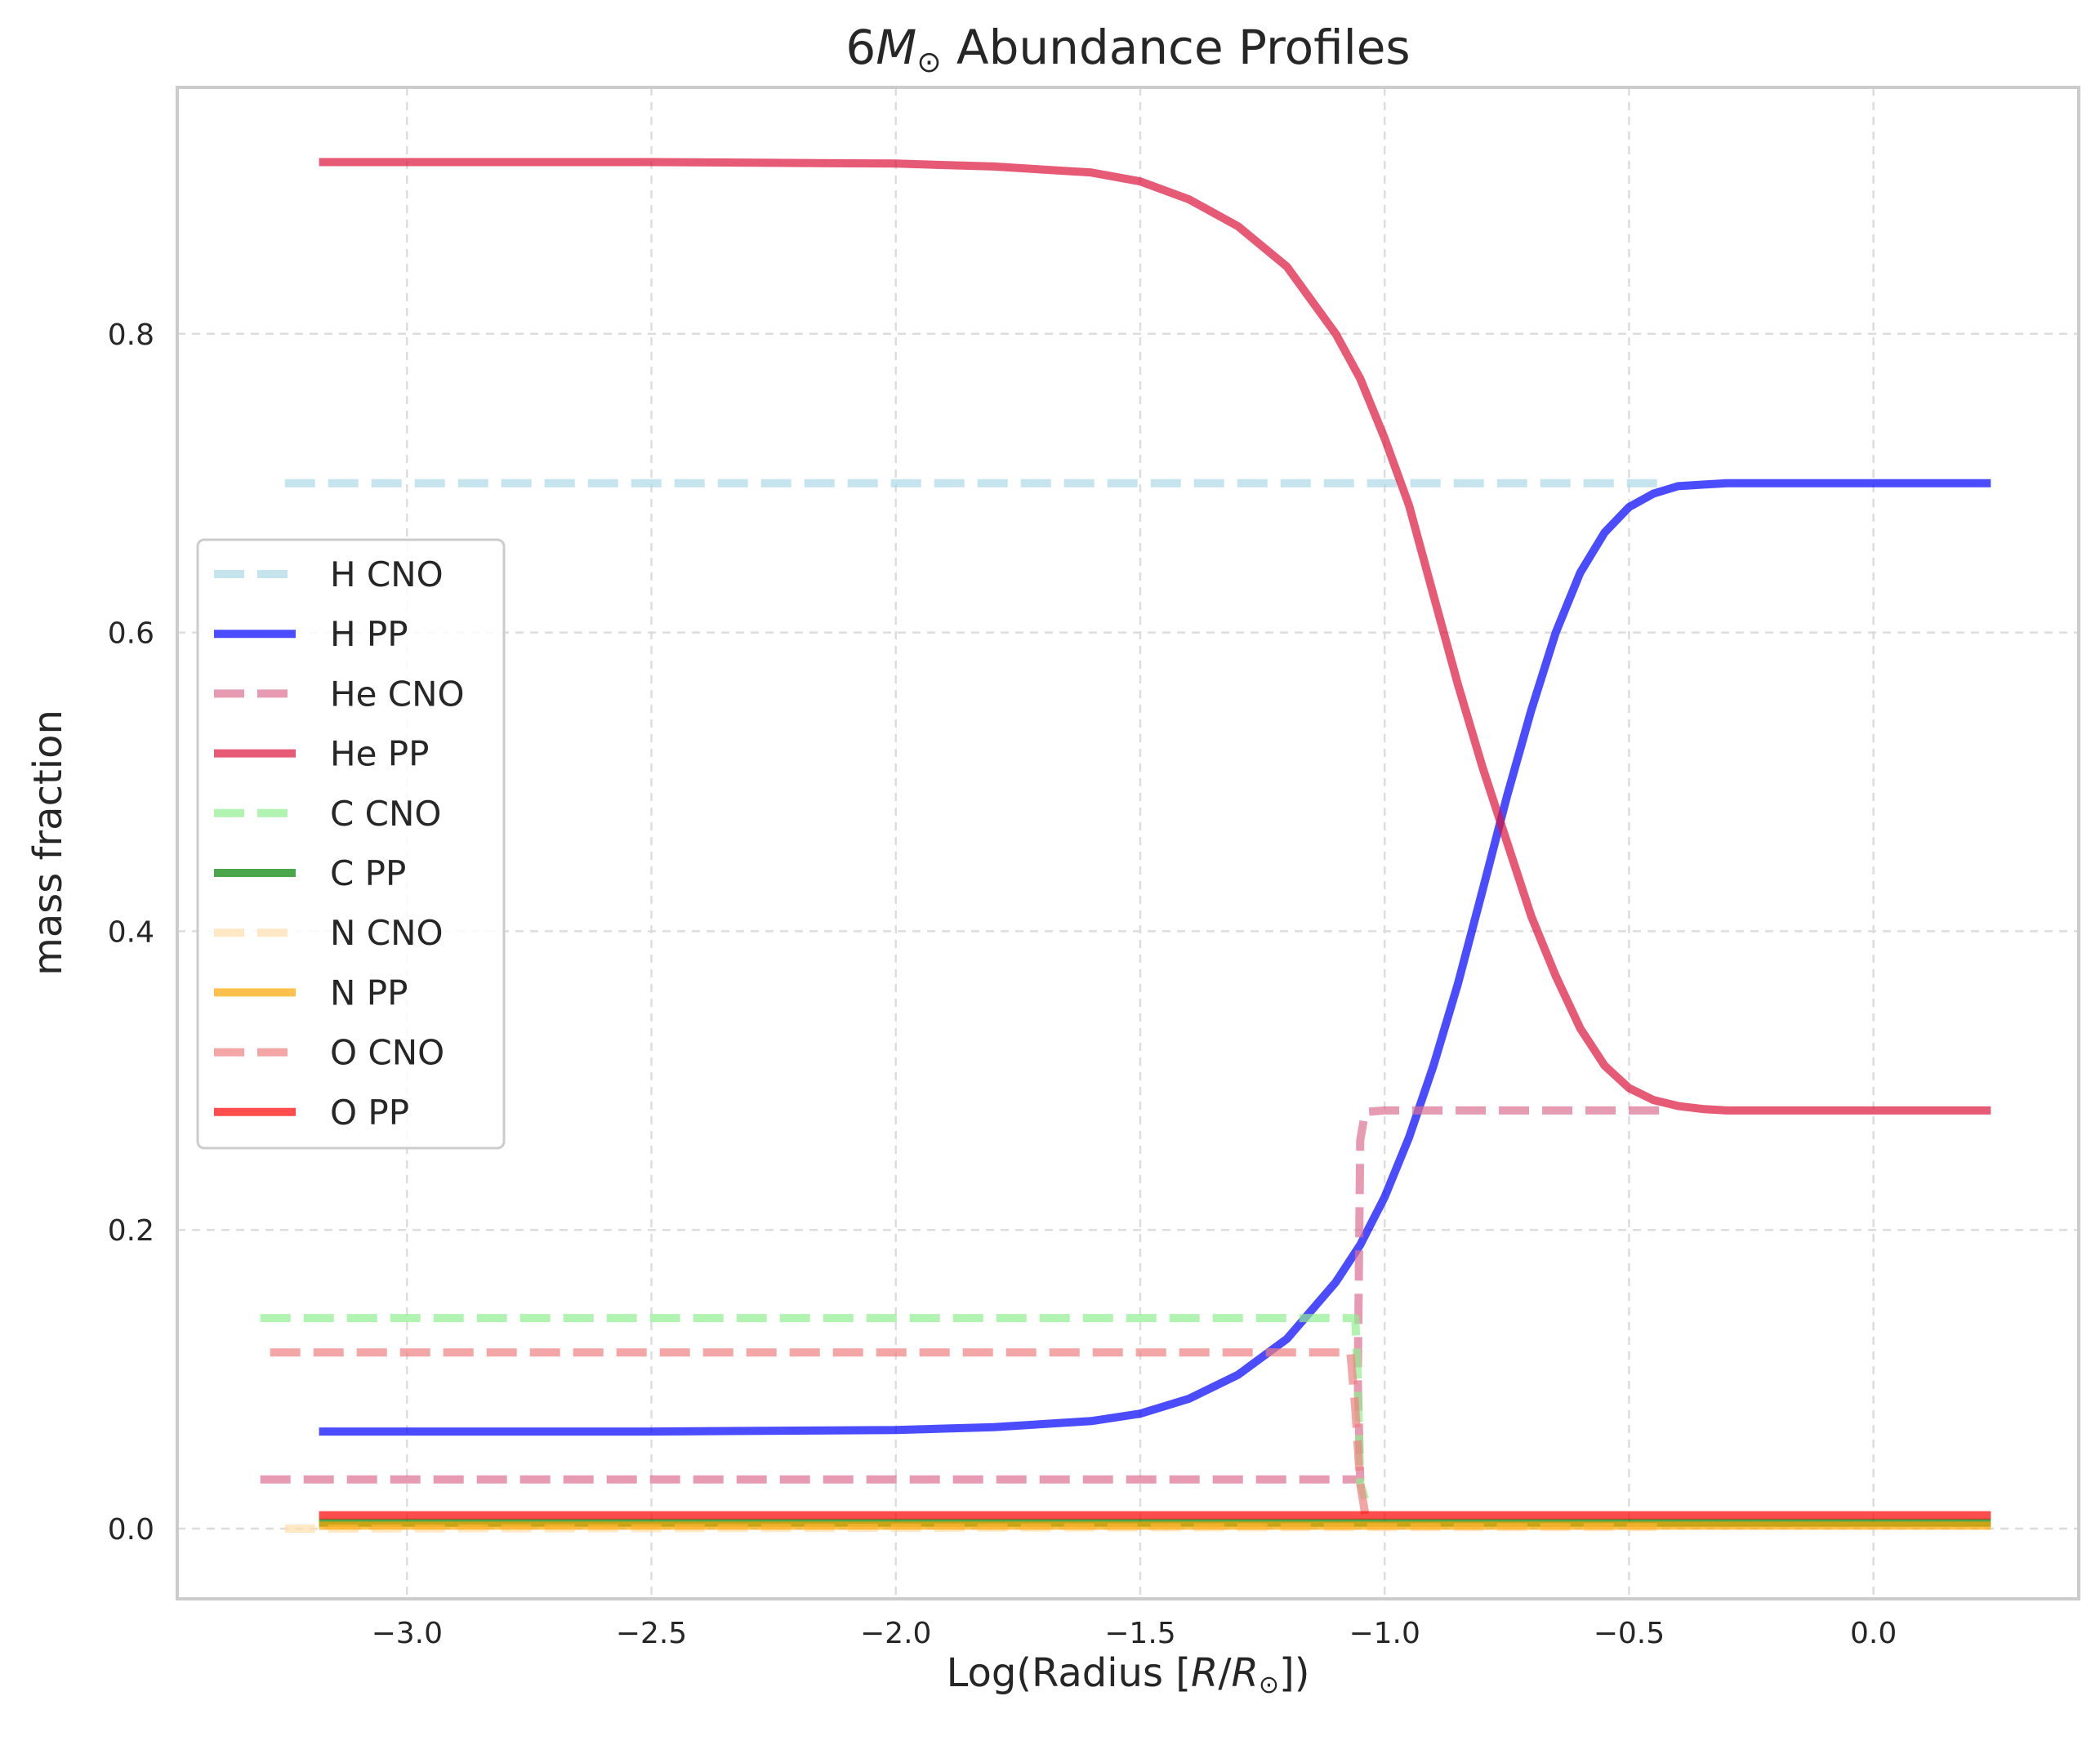 This screenshot has width=2100, height=1754. What do you see at coordinates (387, 574) in the screenshot?
I see `legend-label: H CNO` at bounding box center [387, 574].